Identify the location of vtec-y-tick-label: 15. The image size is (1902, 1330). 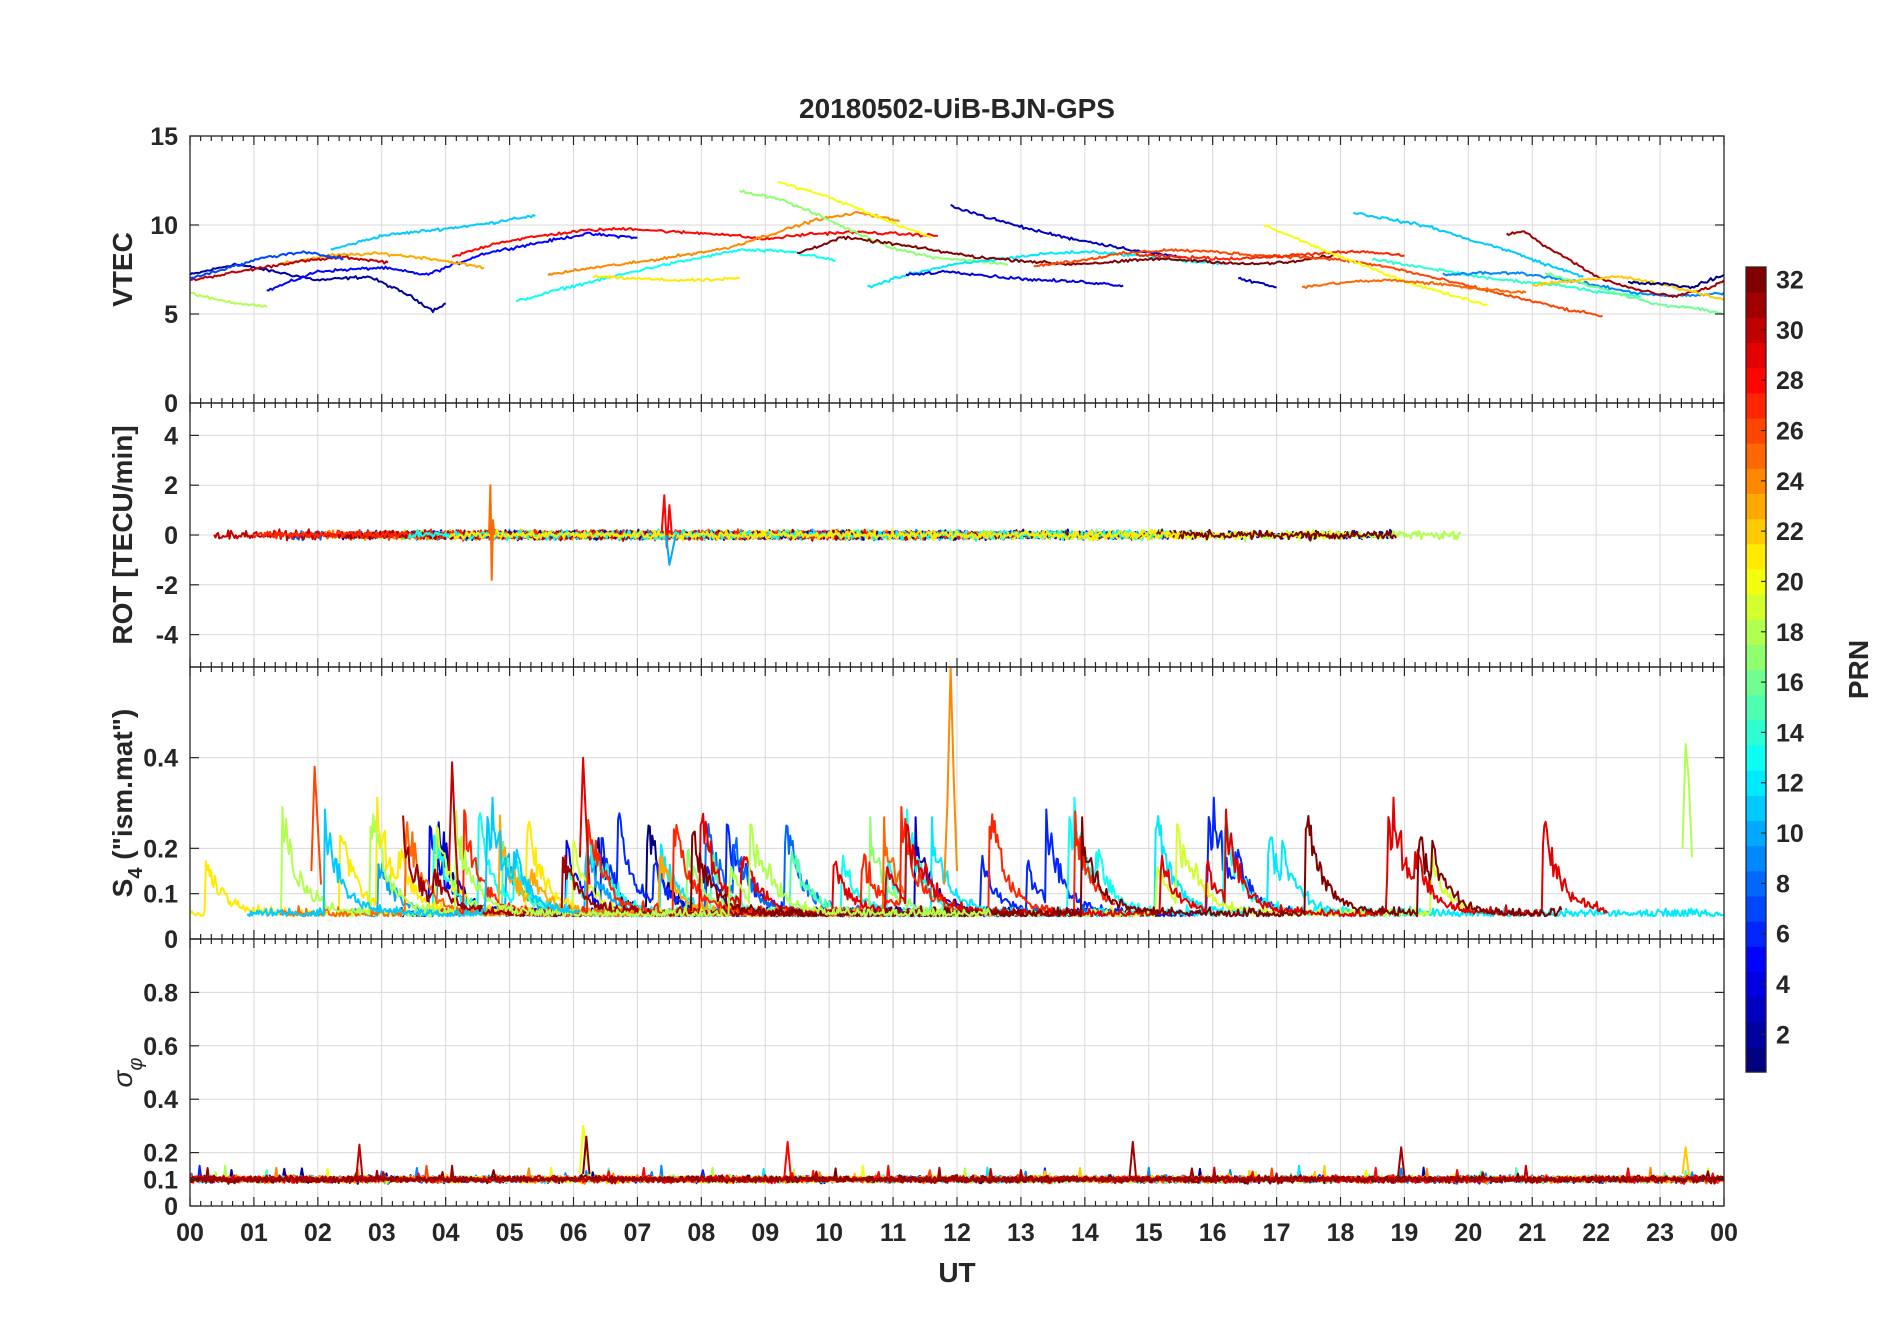
(164, 137).